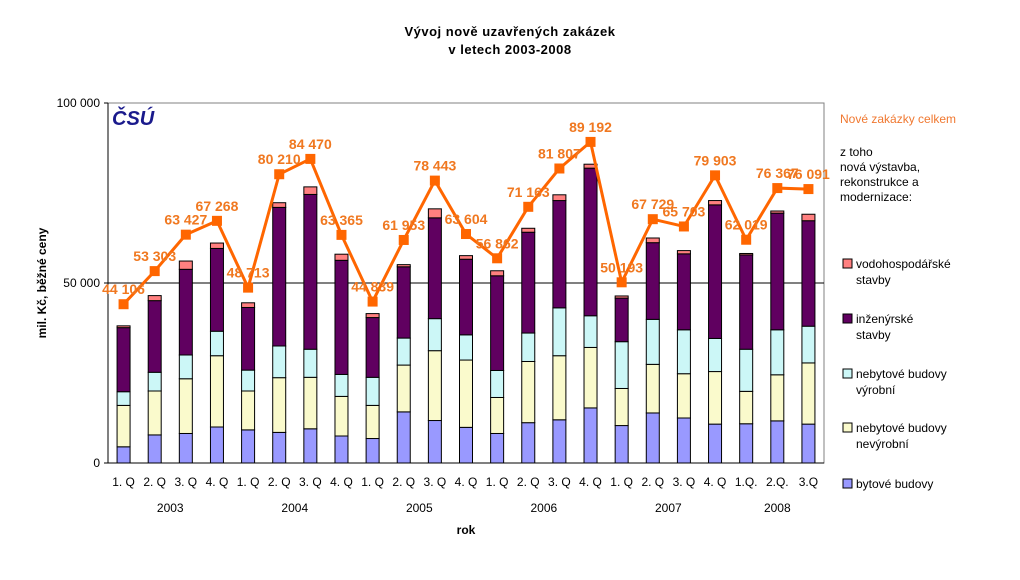 This screenshot has width=1020, height=580. Describe the element at coordinates (879, 182) in the screenshot. I see `legend-subheading: rekonstrukce a` at that location.